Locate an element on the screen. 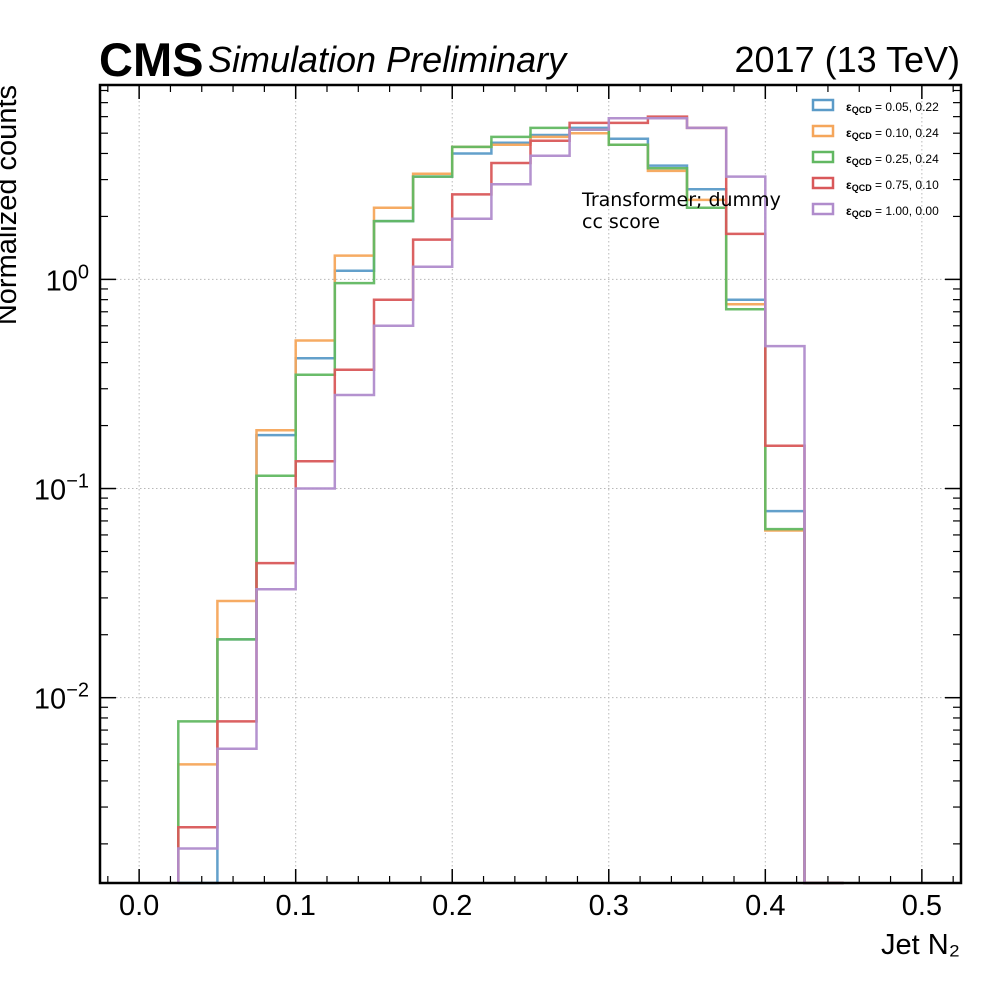  x-tick-label: 0.0 is located at coordinates (139, 906).